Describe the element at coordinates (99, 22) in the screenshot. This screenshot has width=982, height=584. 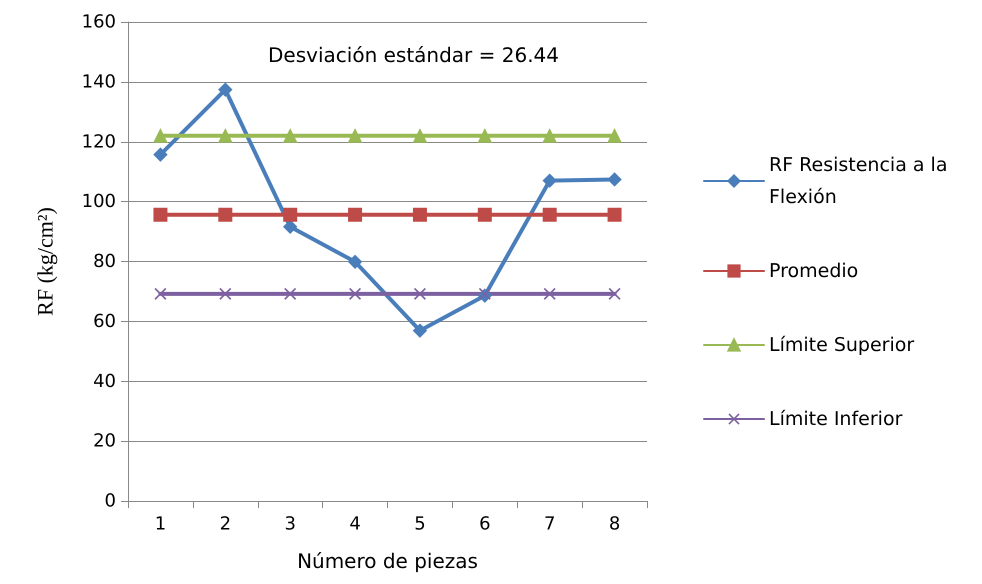
I see `y-tick-label: 160` at that location.